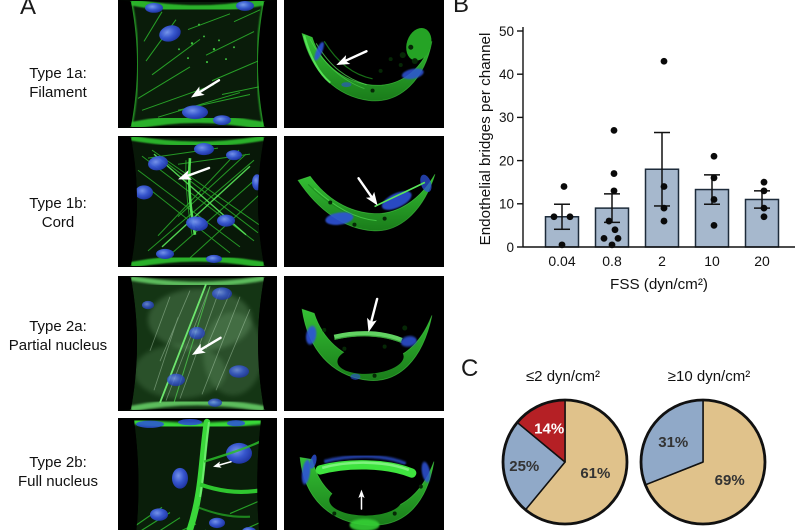 The image size is (800, 530). Describe the element at coordinates (730, 480) in the screenshot. I see `pie-slice-label: 69%` at that location.